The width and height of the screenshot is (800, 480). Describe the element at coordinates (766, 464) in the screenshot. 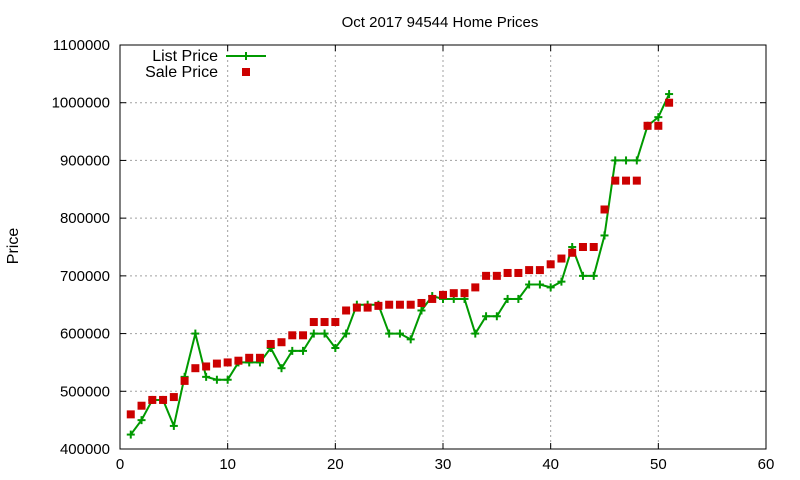

I see `x-tick-label: 60` at that location.